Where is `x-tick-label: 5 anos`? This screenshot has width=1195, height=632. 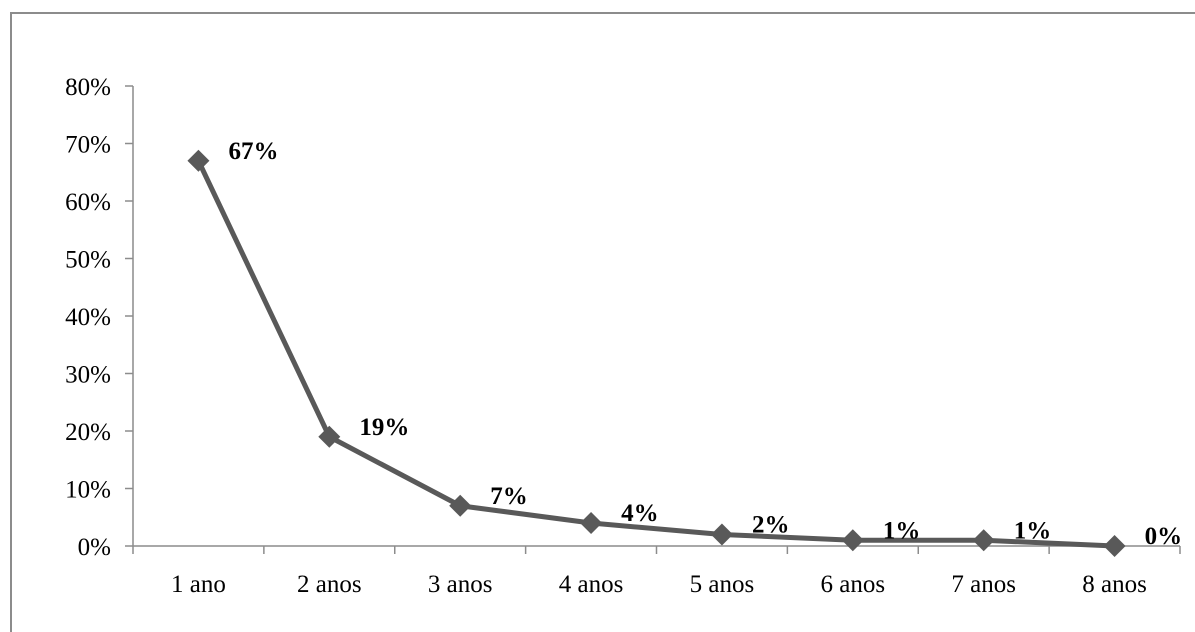
x-tick-label: 5 anos is located at coordinates (722, 584).